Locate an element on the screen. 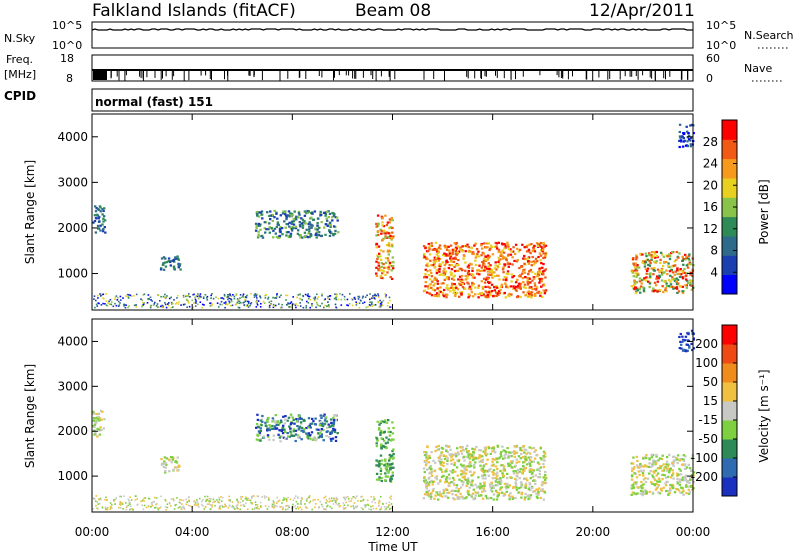 The image size is (800, 554). y-tick-label: 1000 is located at coordinates (72, 476).